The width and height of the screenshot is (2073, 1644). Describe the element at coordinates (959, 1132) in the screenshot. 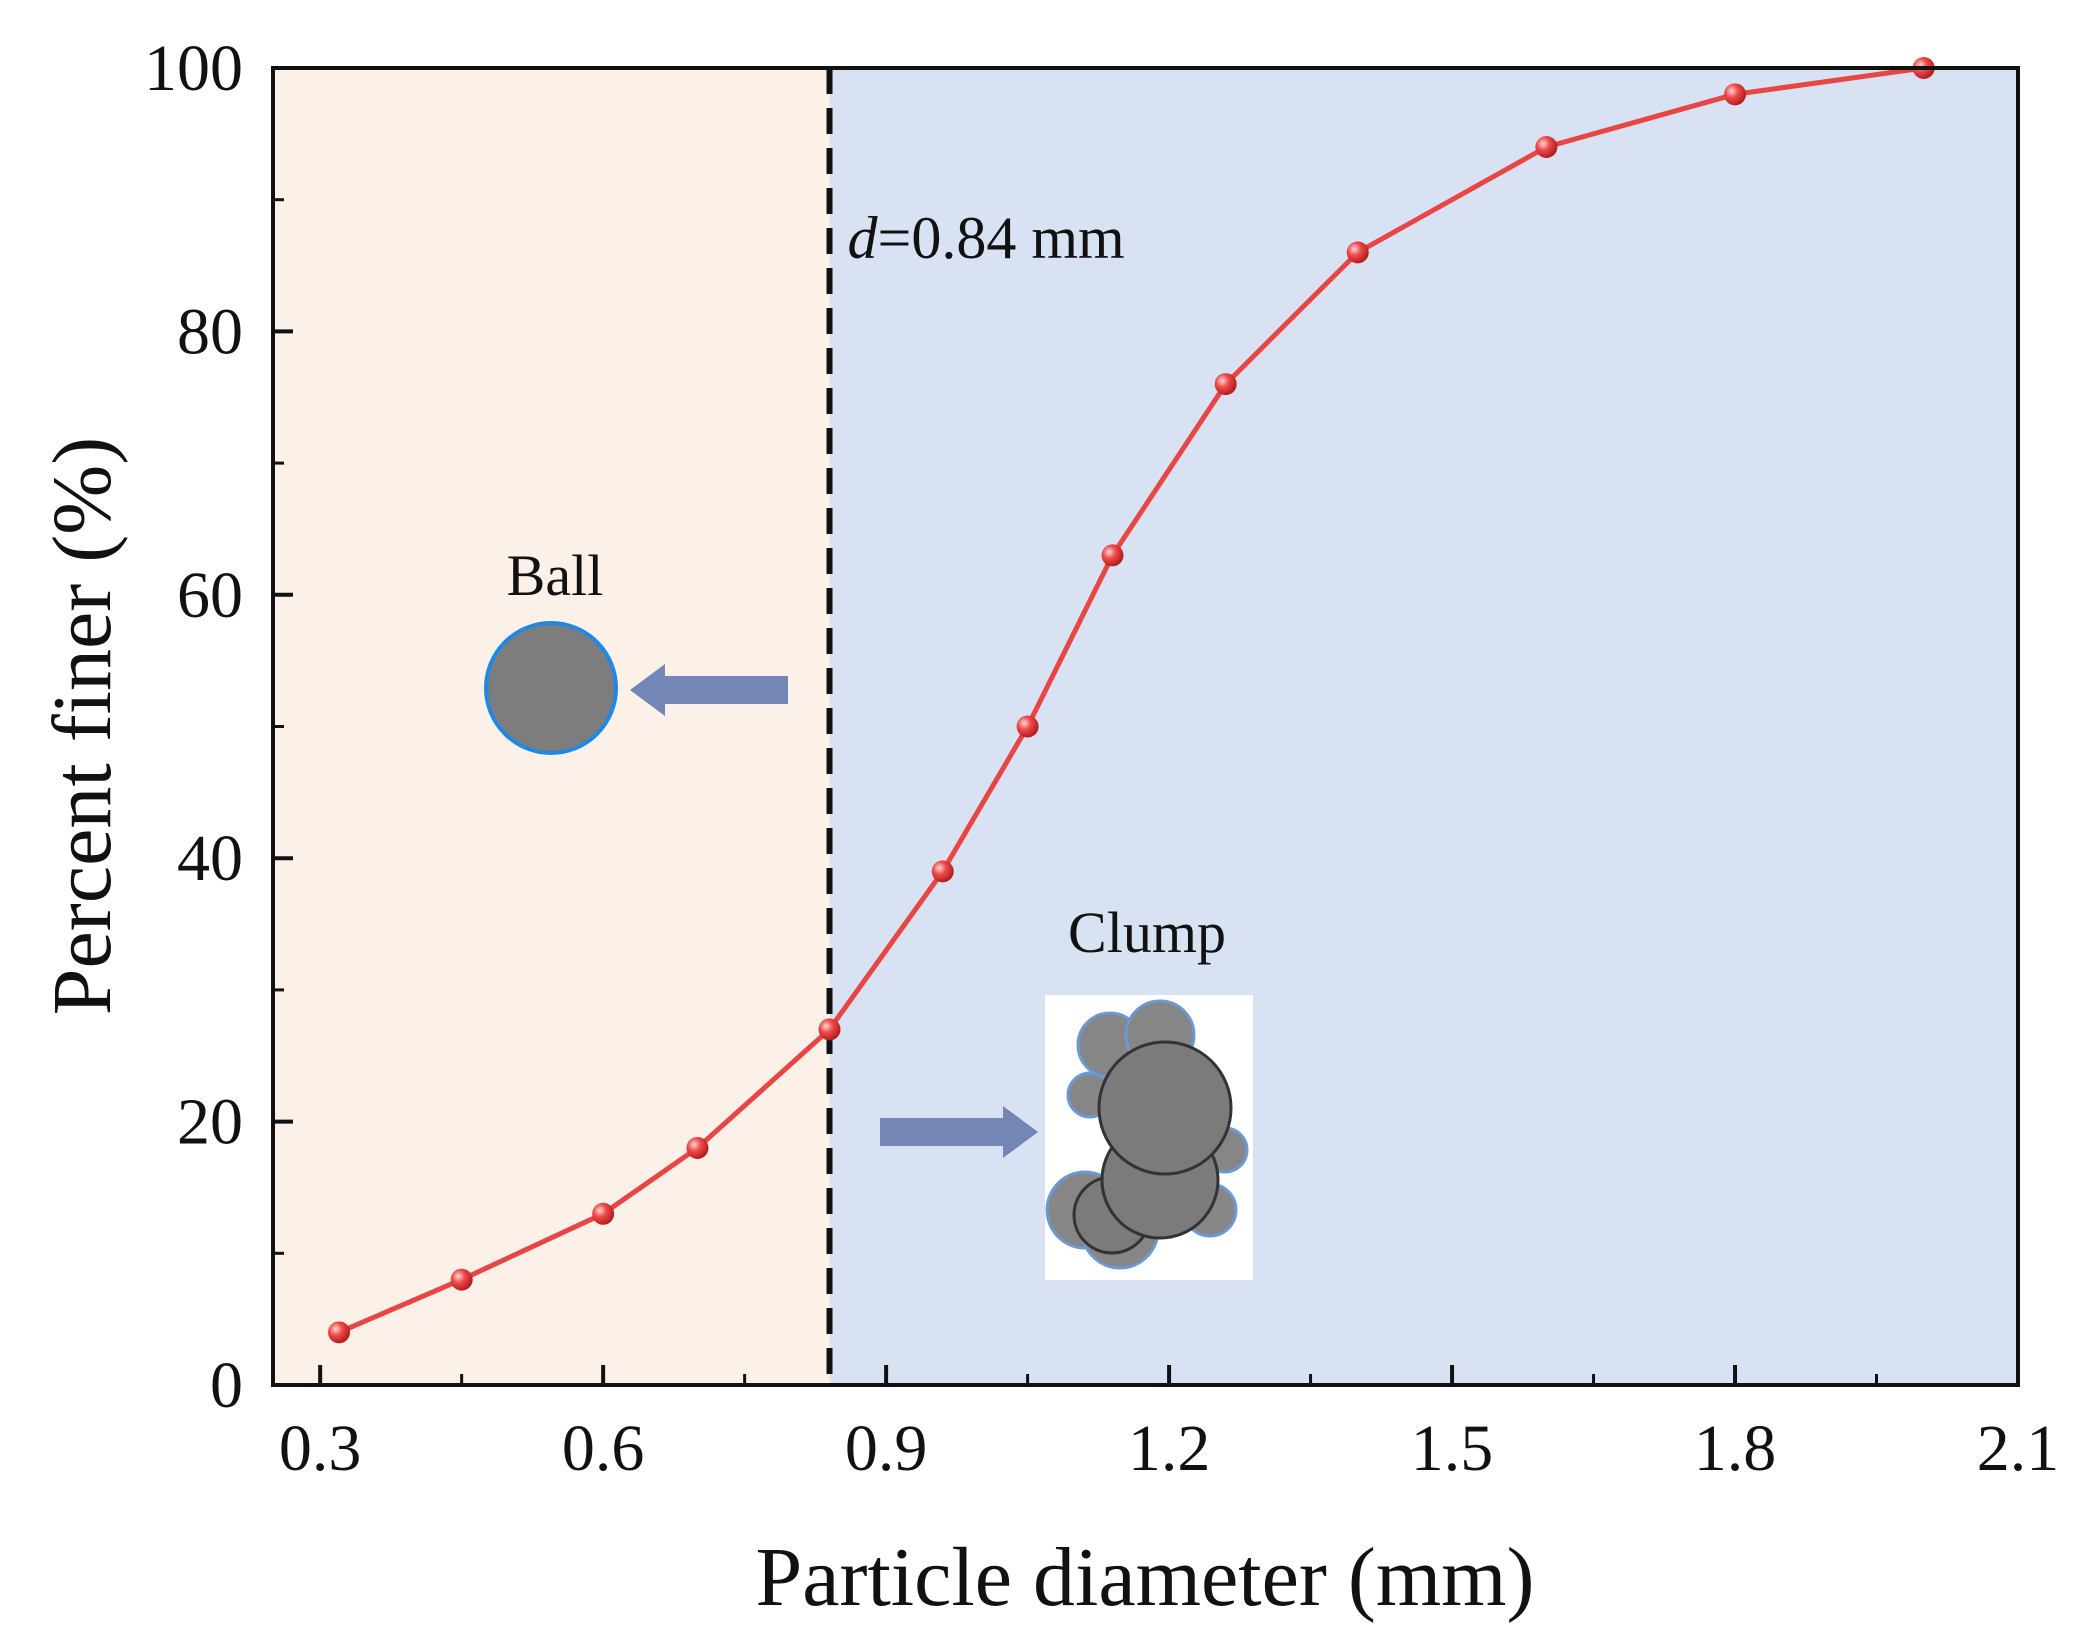

I see `arrow-right-icon` at that location.